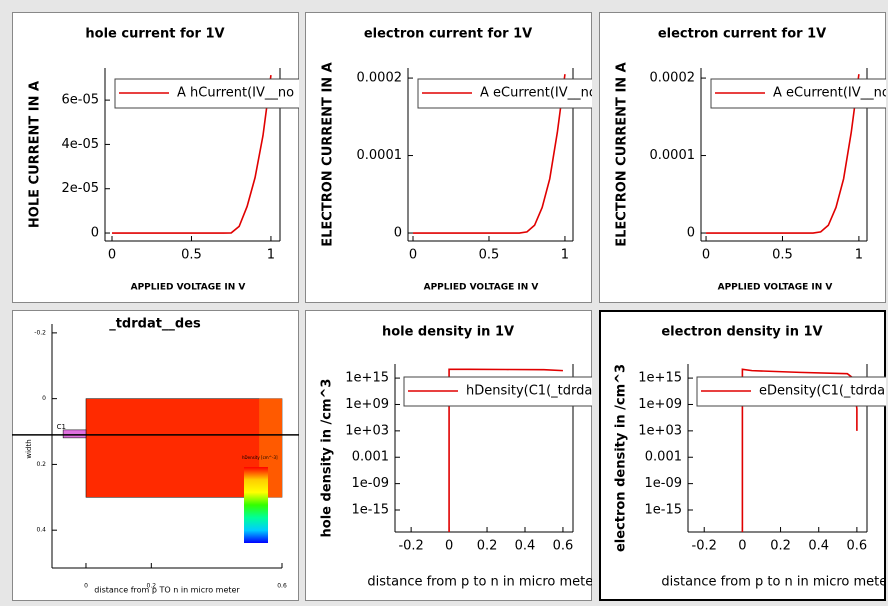 Image resolution: width=888 pixels, height=606 pixels. I want to click on y-tick-label: 4e-05, so click(80, 144).